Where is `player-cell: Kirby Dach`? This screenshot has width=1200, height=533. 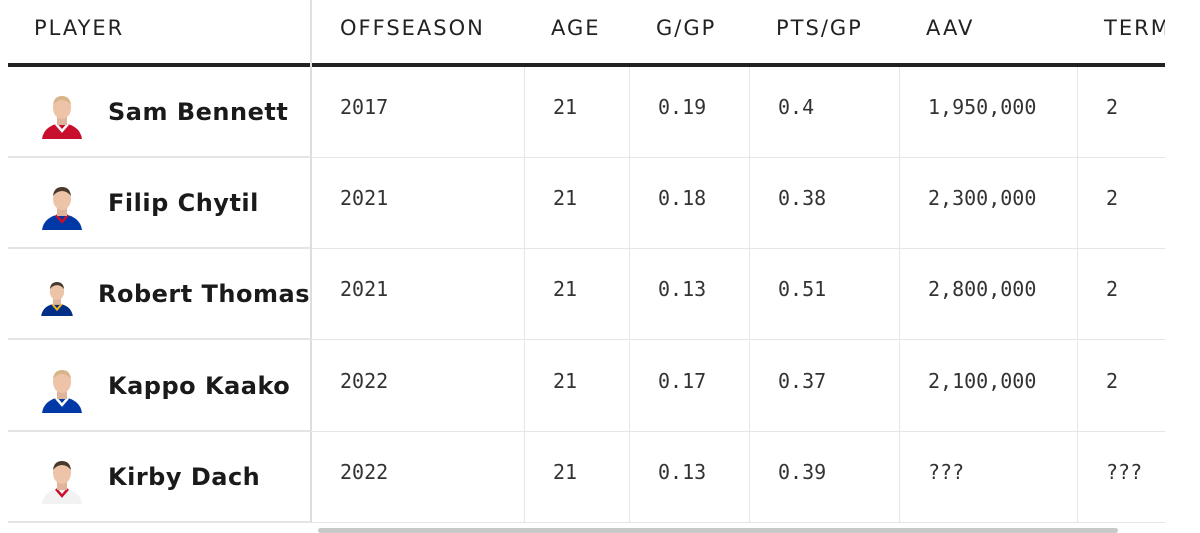 player-cell: Kirby Dach is located at coordinates (160, 477).